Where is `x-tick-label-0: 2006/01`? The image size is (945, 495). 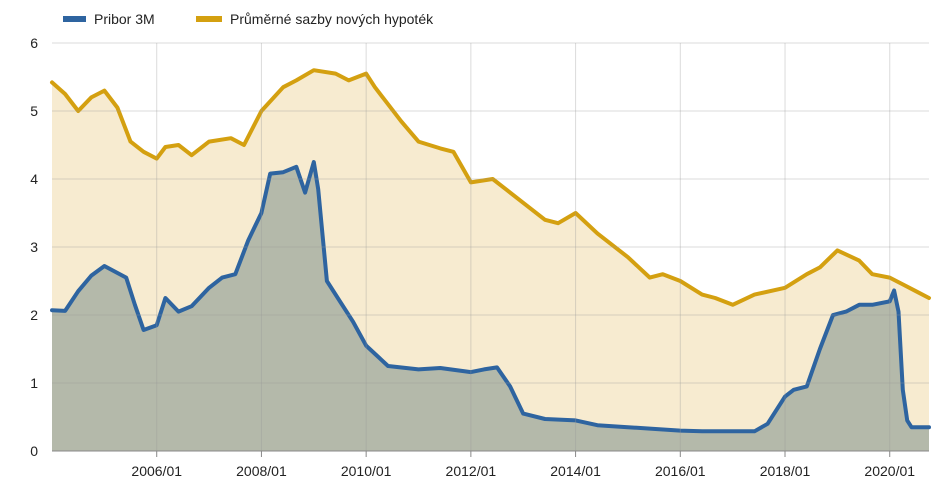 x-tick-label-0: 2006/01 is located at coordinates (156, 471).